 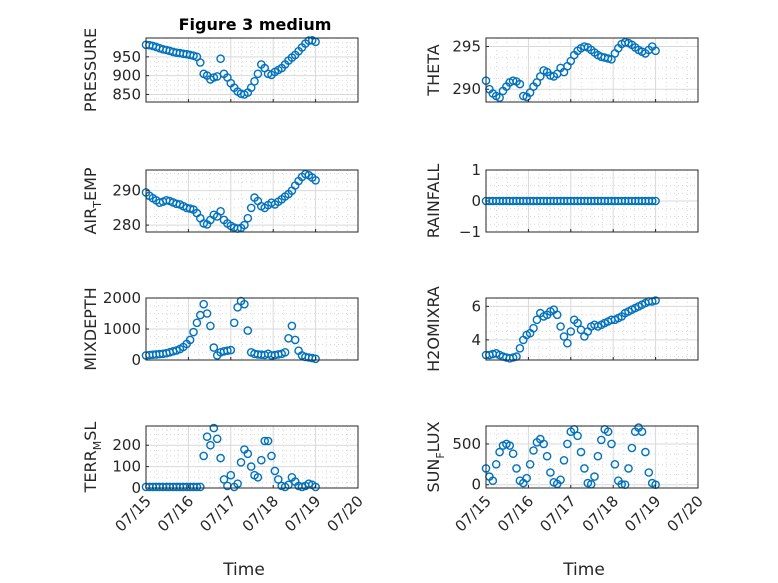 What do you see at coordinates (90, 431) in the screenshot?
I see `y-label-text: SL` at bounding box center [90, 431].